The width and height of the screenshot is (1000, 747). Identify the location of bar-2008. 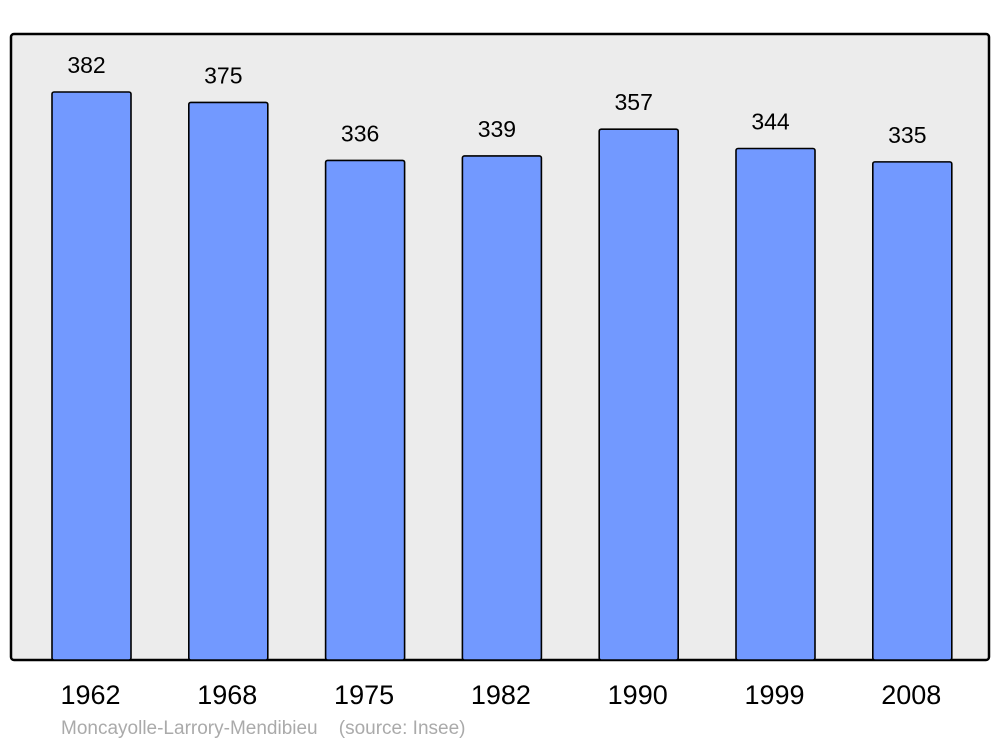
(912, 411).